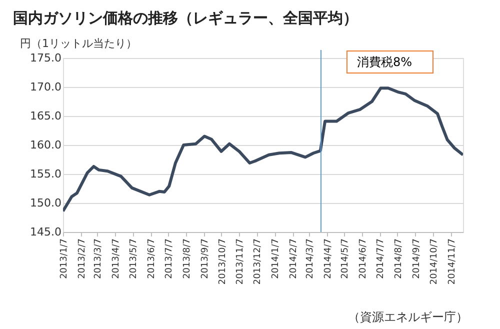 This screenshot has width=500, height=329. What do you see at coordinates (46, 87) in the screenshot?
I see `y-tick-label: 170.0` at bounding box center [46, 87].